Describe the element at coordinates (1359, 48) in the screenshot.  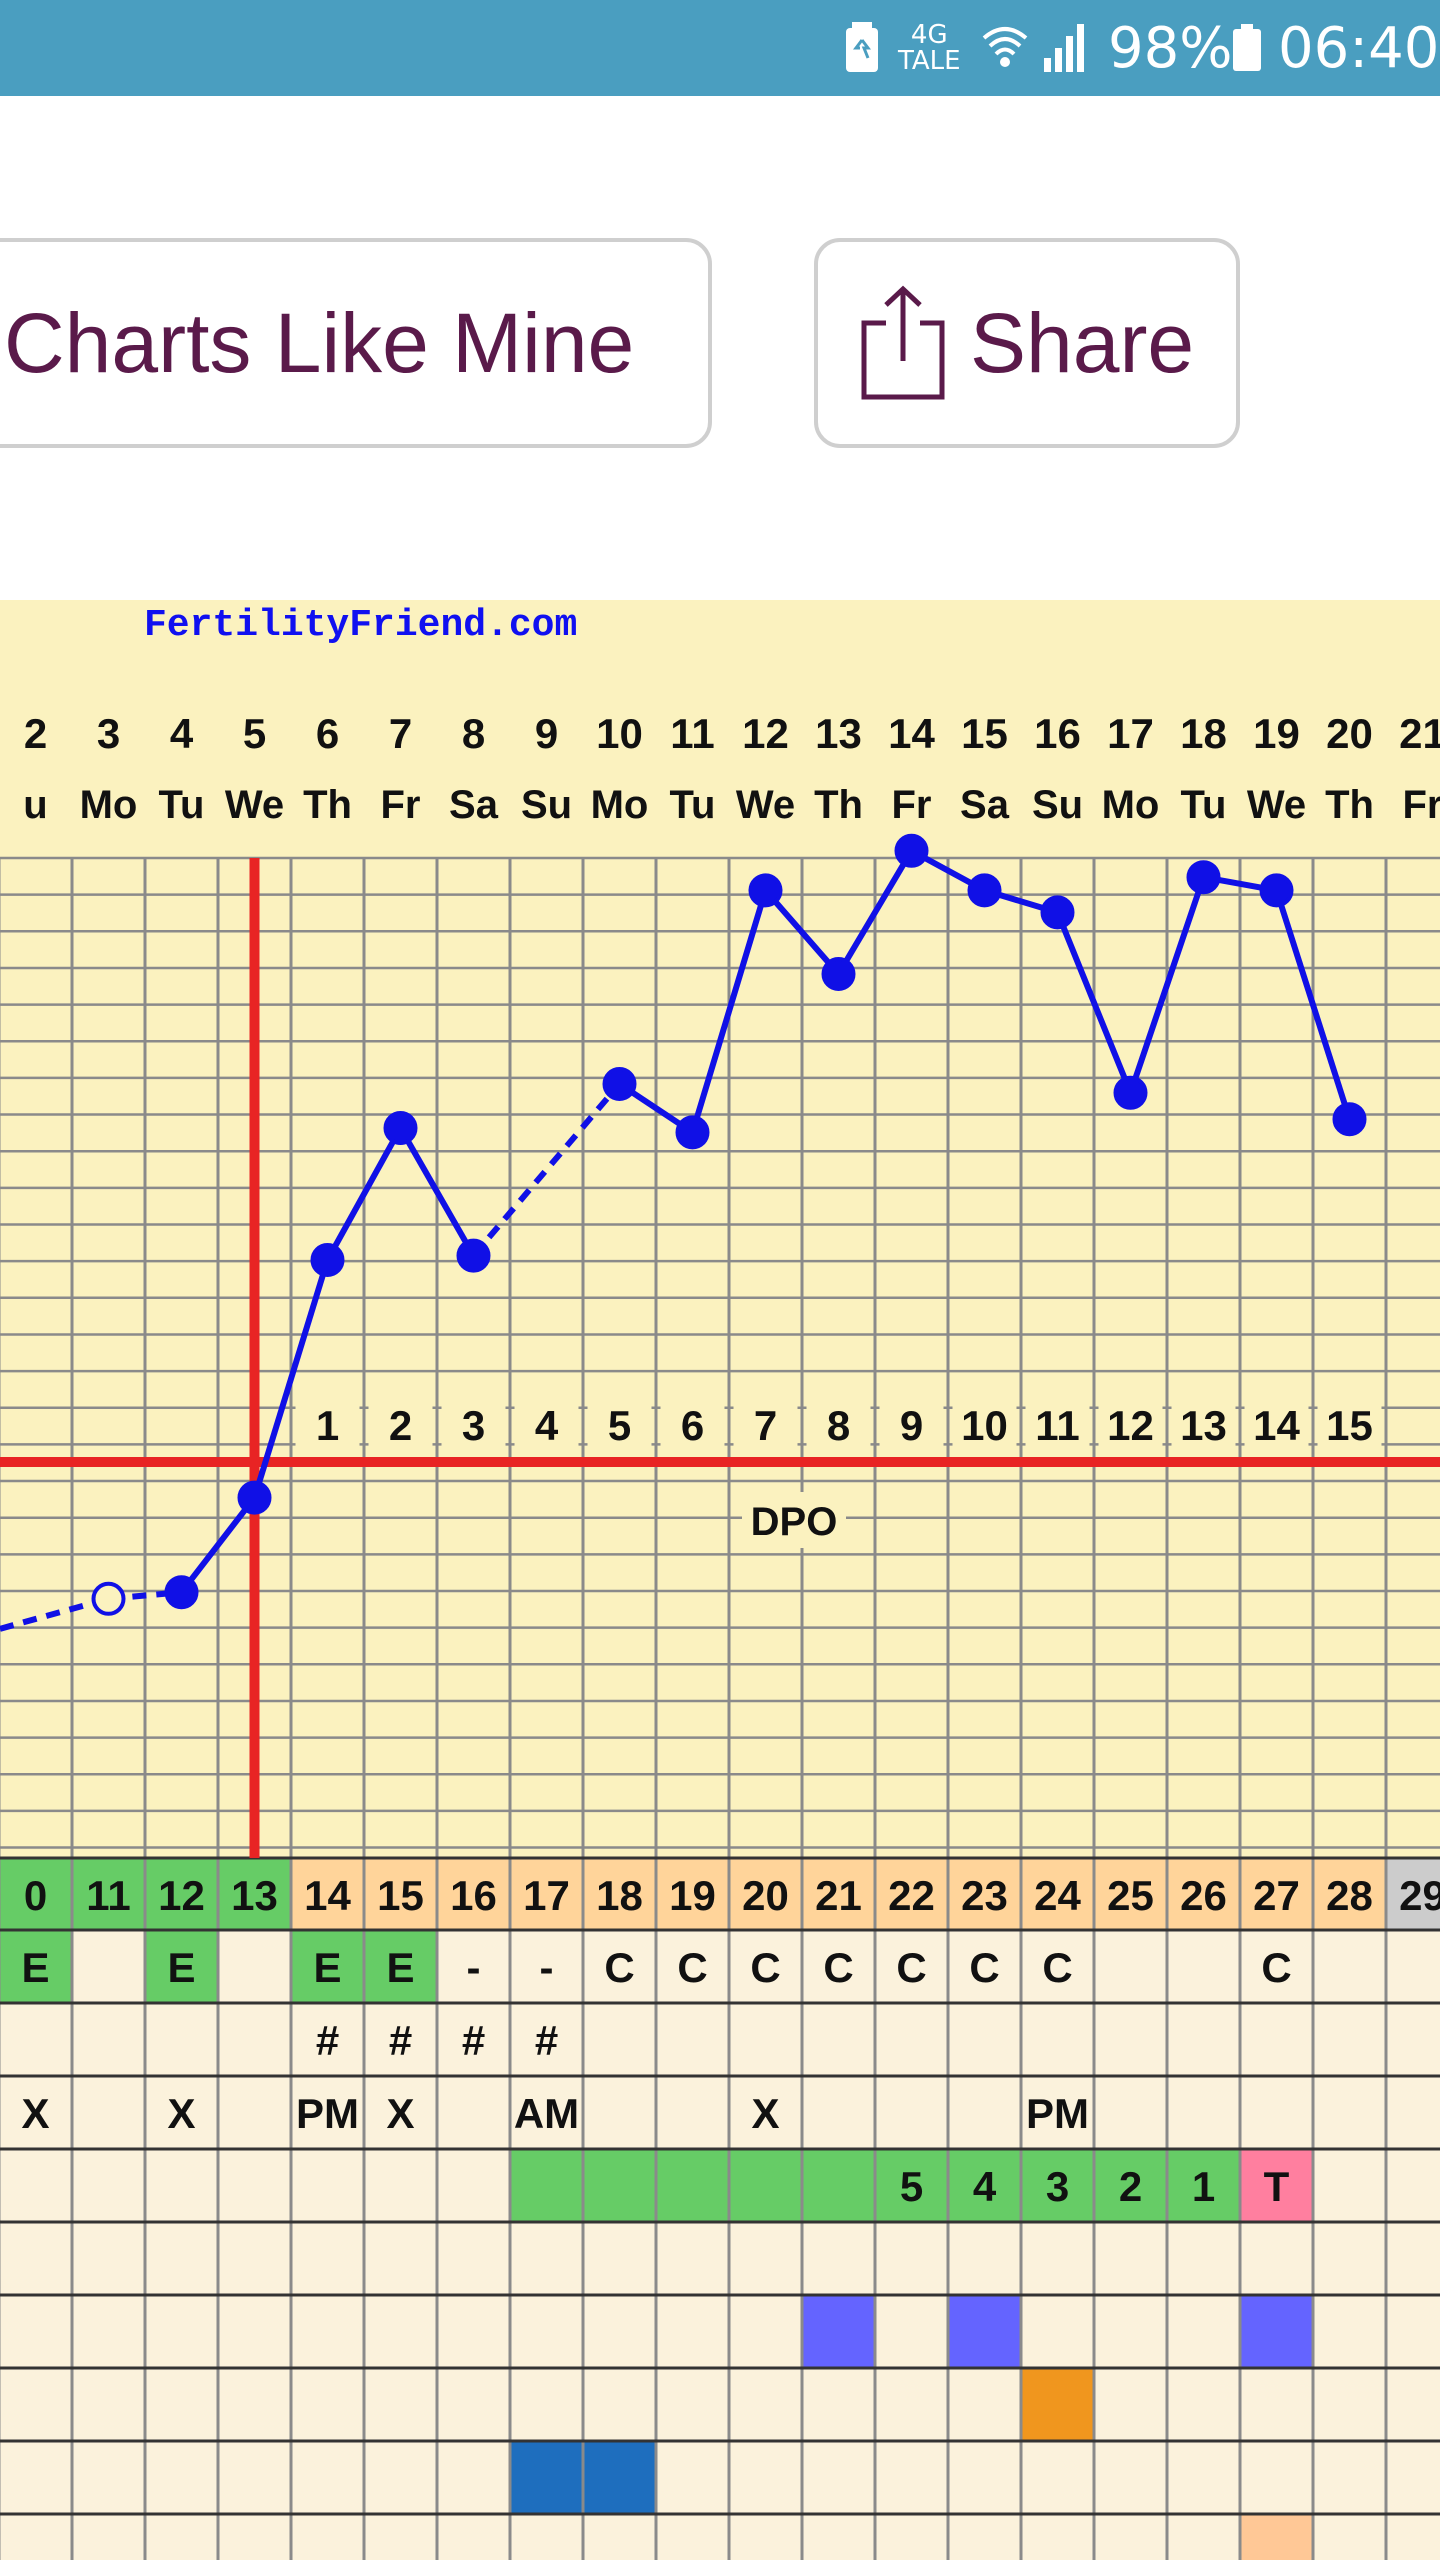
I see `clock: 06:40` at that location.